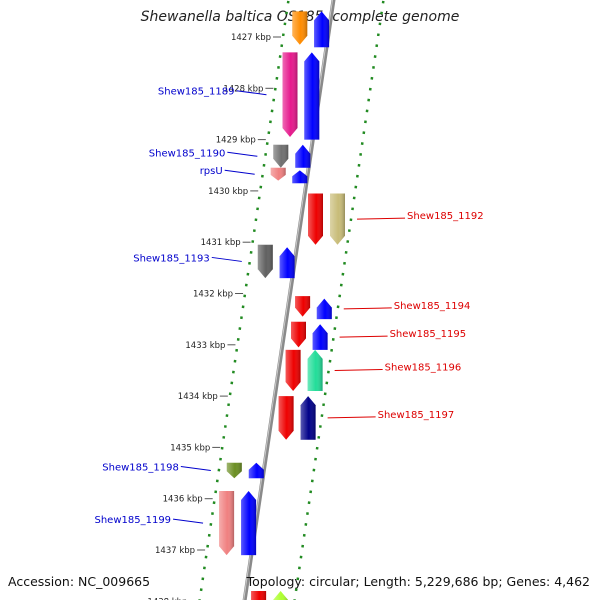  Describe the element at coordinates (132, 520) in the screenshot. I see `gene-label: Shew185_1199` at that location.